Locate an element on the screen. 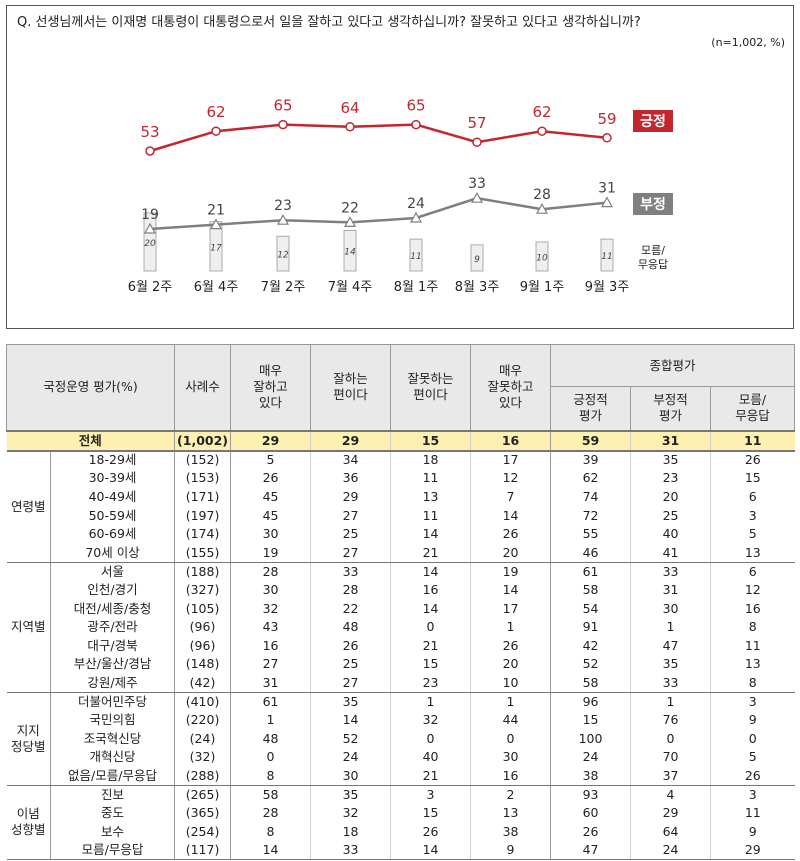  row-label: 진보 is located at coordinates (113, 794).